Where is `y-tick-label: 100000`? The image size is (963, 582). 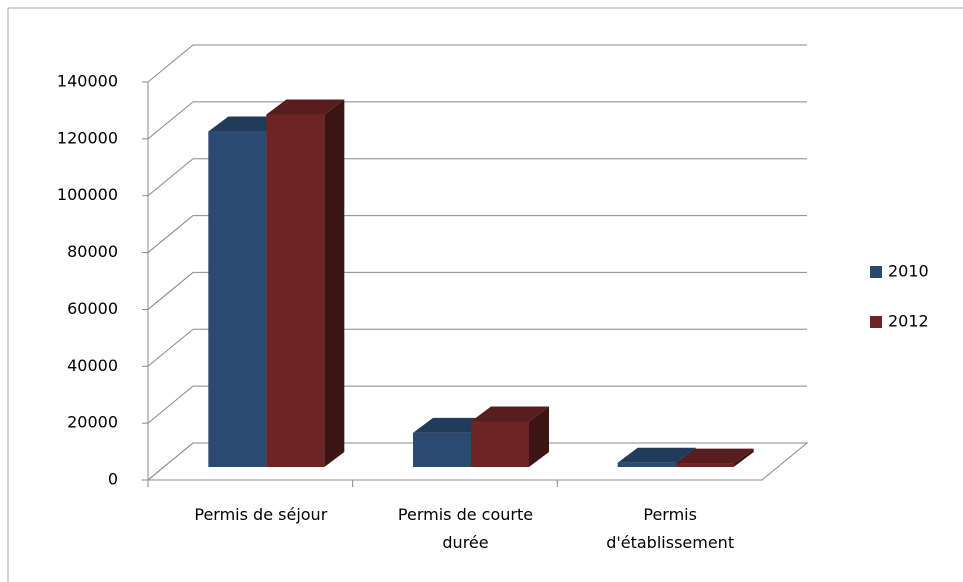
y-tick-label: 100000 is located at coordinates (87, 194).